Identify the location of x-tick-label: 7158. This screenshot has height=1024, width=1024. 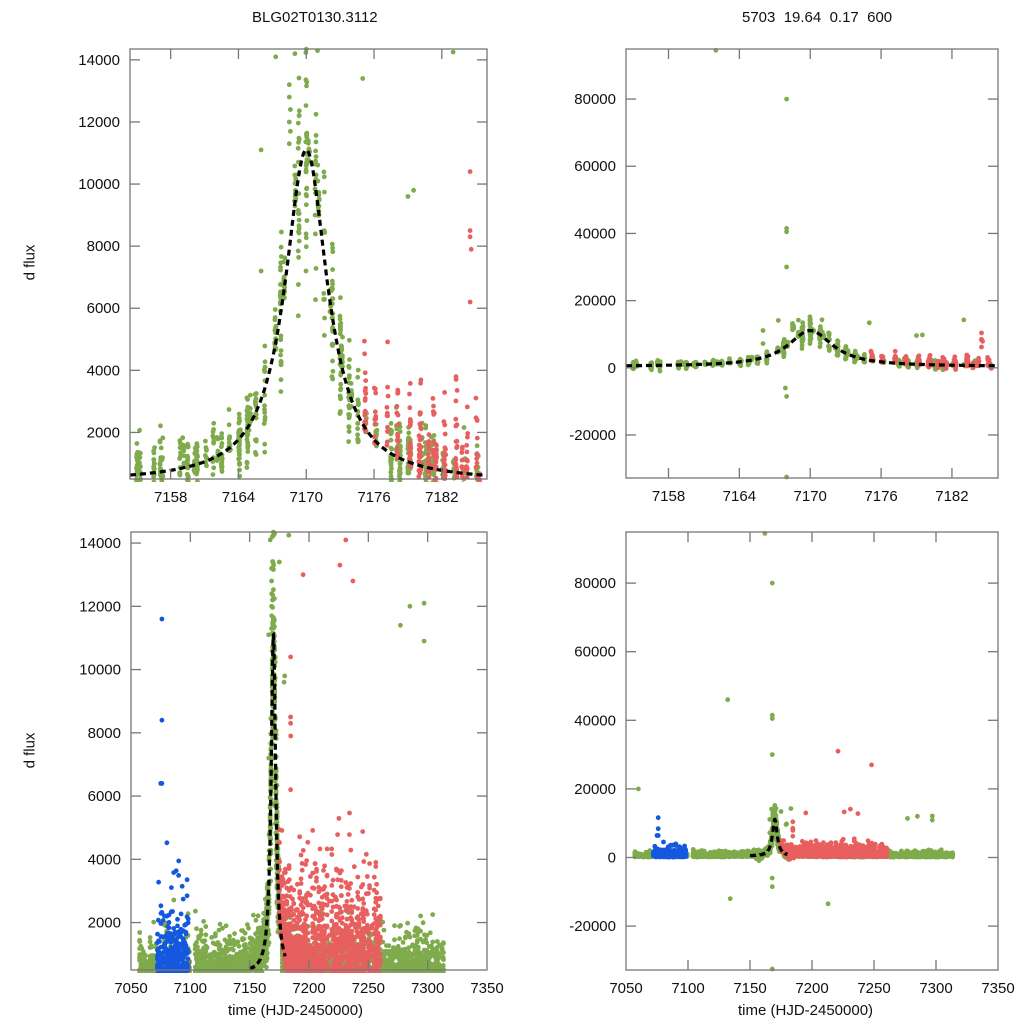
(668, 496).